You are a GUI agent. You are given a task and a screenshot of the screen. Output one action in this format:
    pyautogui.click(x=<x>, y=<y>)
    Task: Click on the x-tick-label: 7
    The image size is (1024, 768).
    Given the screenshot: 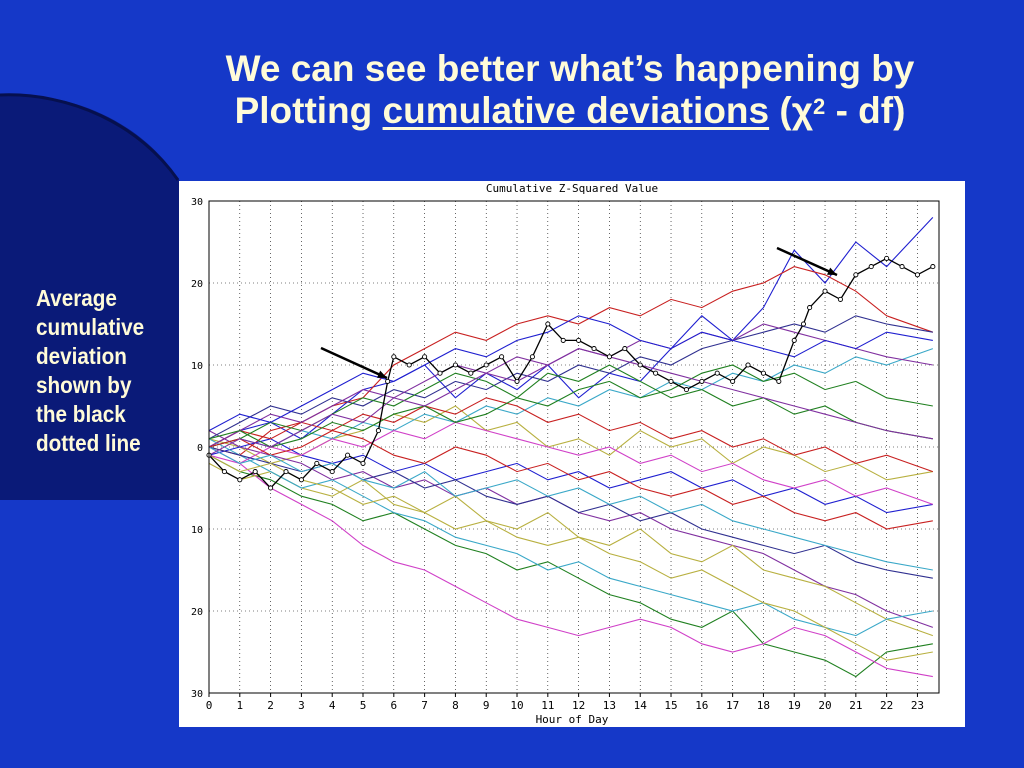 What is the action you would take?
    pyautogui.click(x=424, y=705)
    